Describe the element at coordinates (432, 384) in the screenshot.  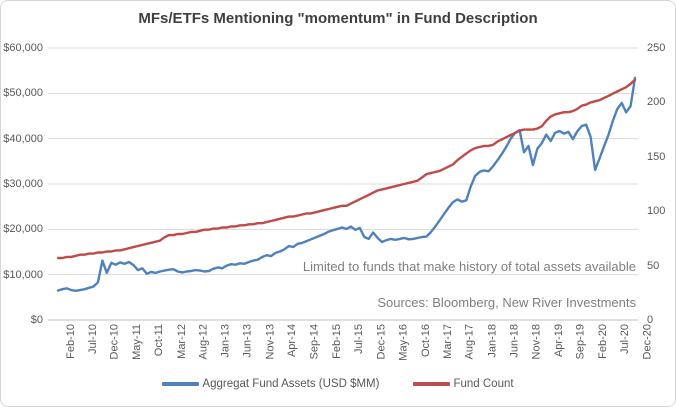
I see `fund-count-line-icon` at that location.